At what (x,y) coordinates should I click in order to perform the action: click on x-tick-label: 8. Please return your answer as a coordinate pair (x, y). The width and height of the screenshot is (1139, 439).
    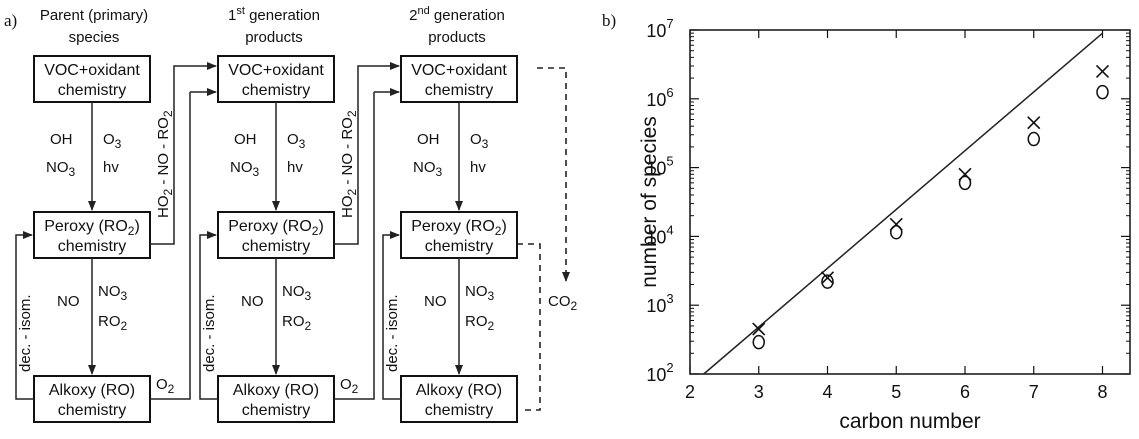
    Looking at the image, I should click on (1102, 392).